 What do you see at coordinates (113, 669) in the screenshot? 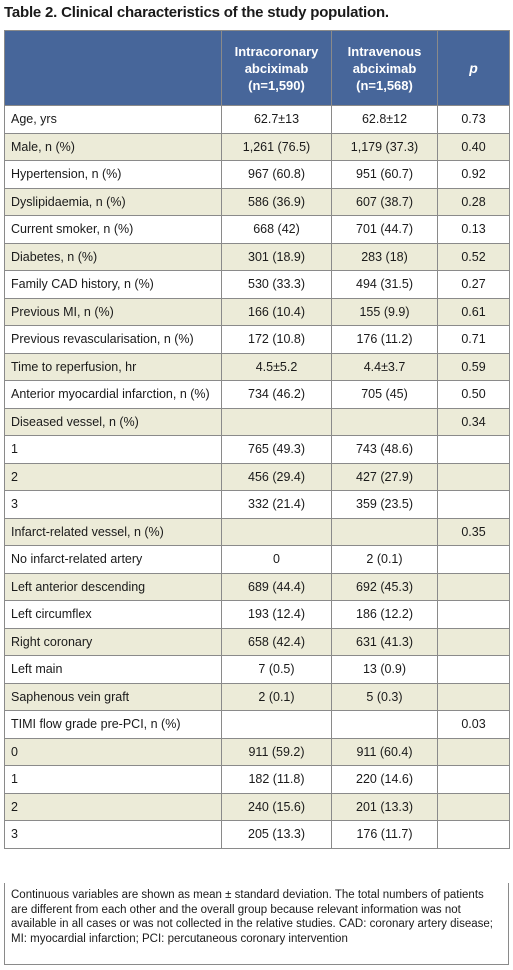
I see `row-label: Left main` at bounding box center [113, 669].